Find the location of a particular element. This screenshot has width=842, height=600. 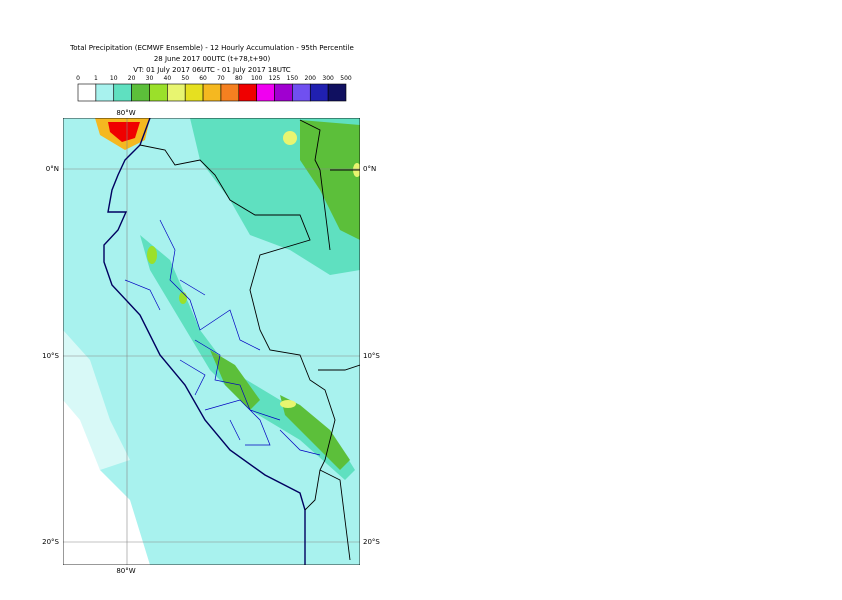

colorbar-label: 0 is located at coordinates (78, 78).